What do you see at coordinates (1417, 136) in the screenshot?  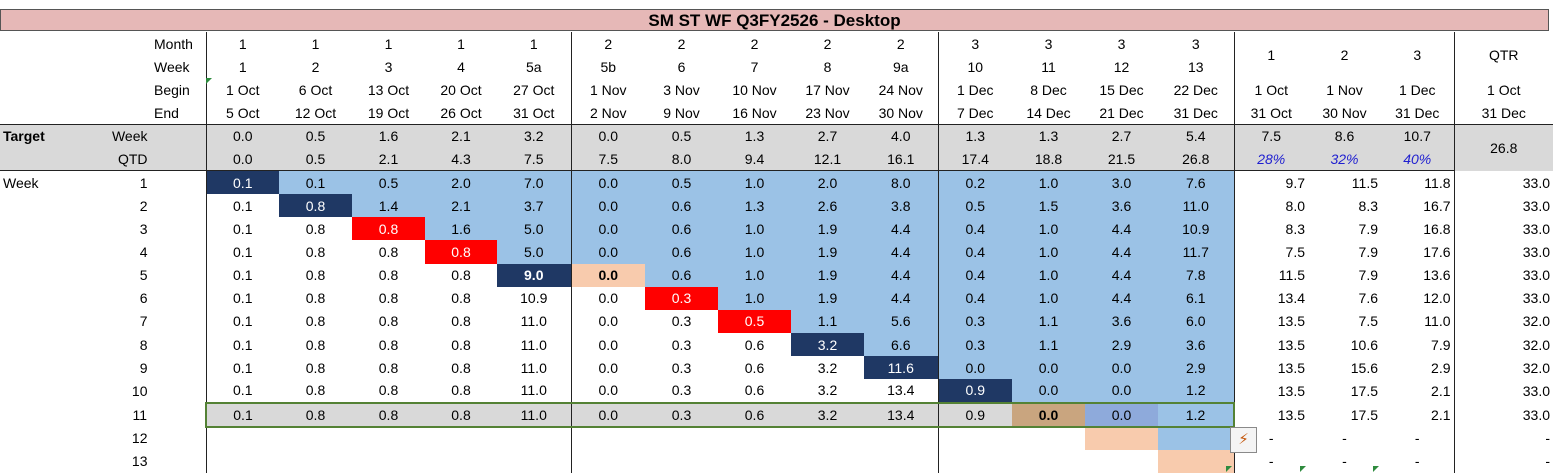 I see `target-month-cell: 10.7` at bounding box center [1417, 136].